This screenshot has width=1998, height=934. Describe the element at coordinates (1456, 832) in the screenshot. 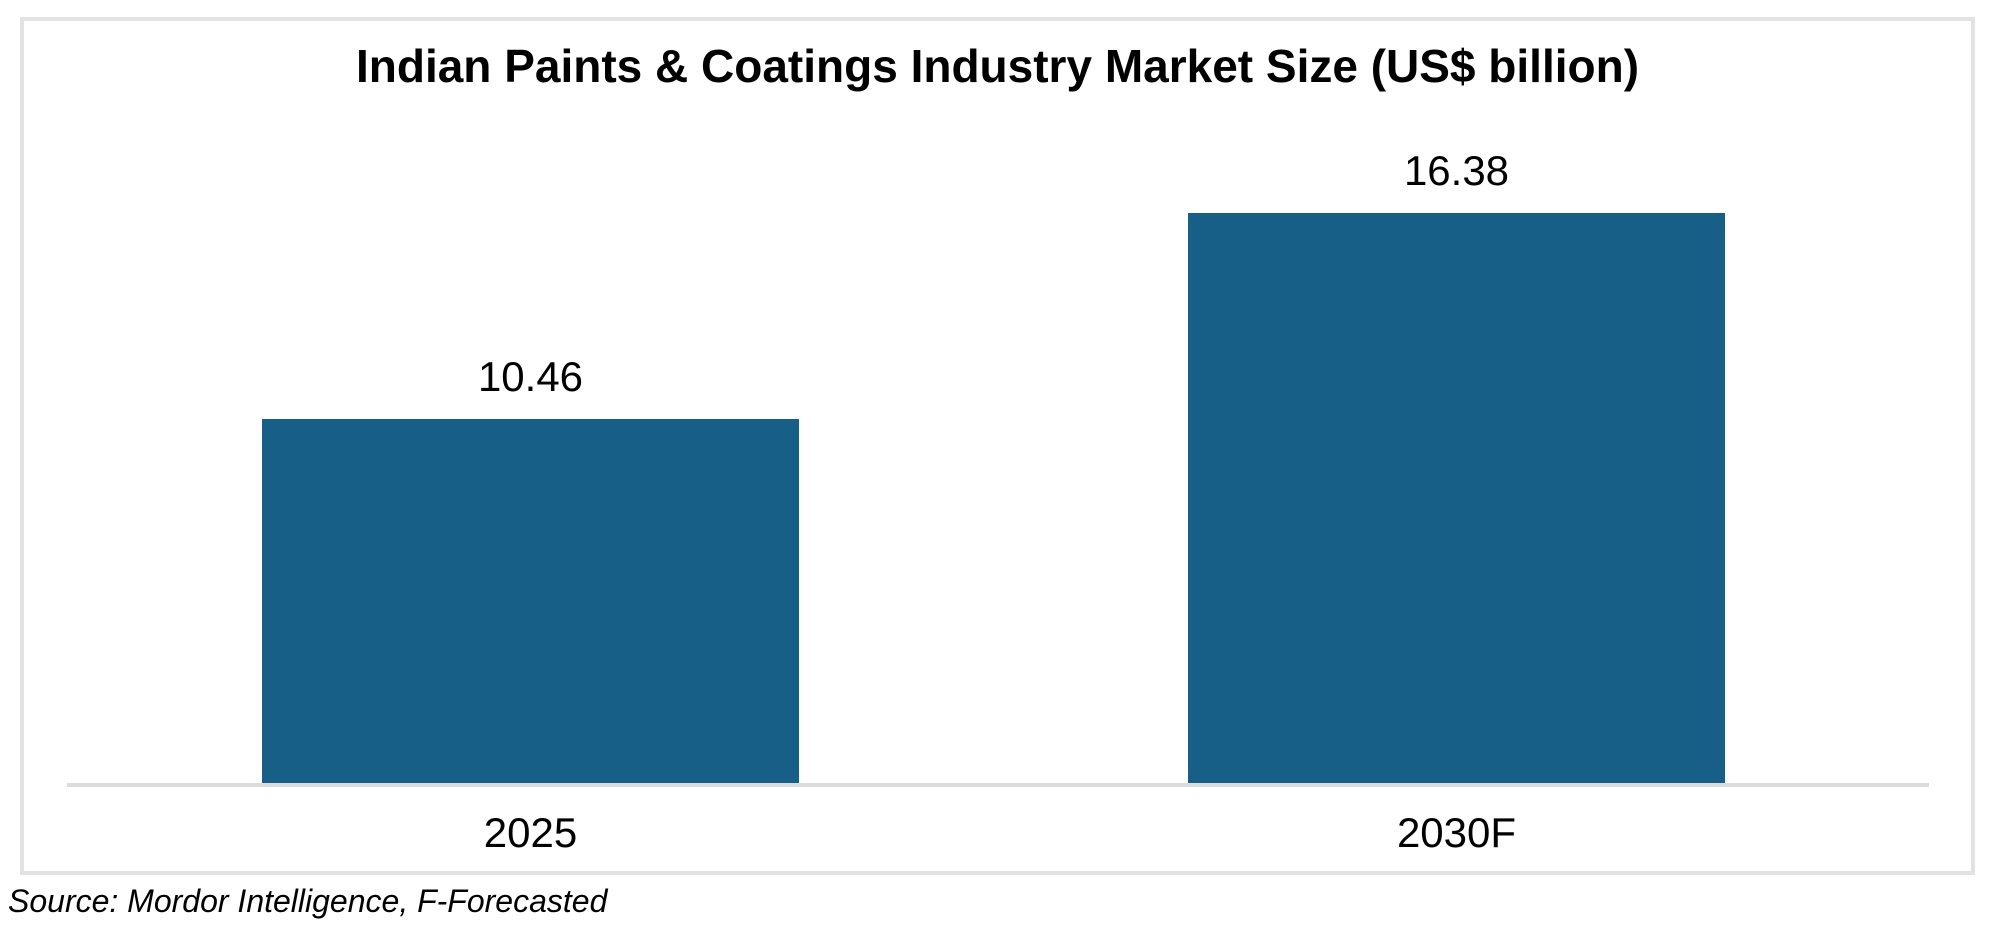

I see `x-tick-label-2030f: 2030F` at that location.